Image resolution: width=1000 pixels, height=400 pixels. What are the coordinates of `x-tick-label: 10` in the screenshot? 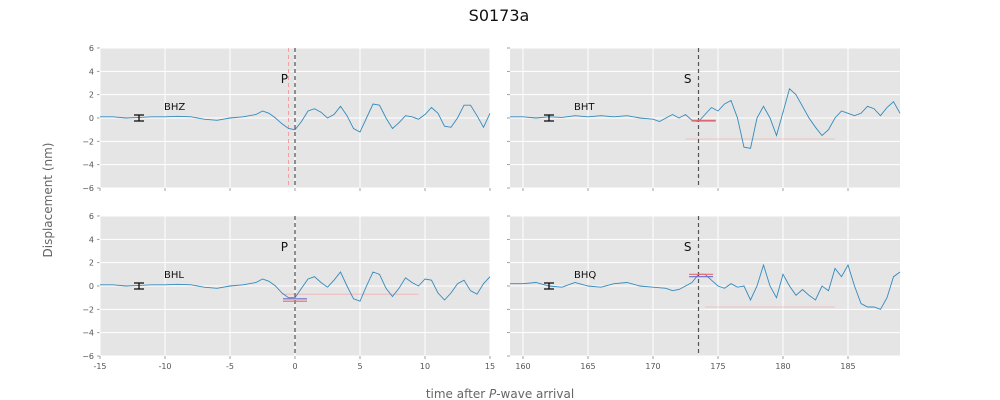 It's located at (425, 366).